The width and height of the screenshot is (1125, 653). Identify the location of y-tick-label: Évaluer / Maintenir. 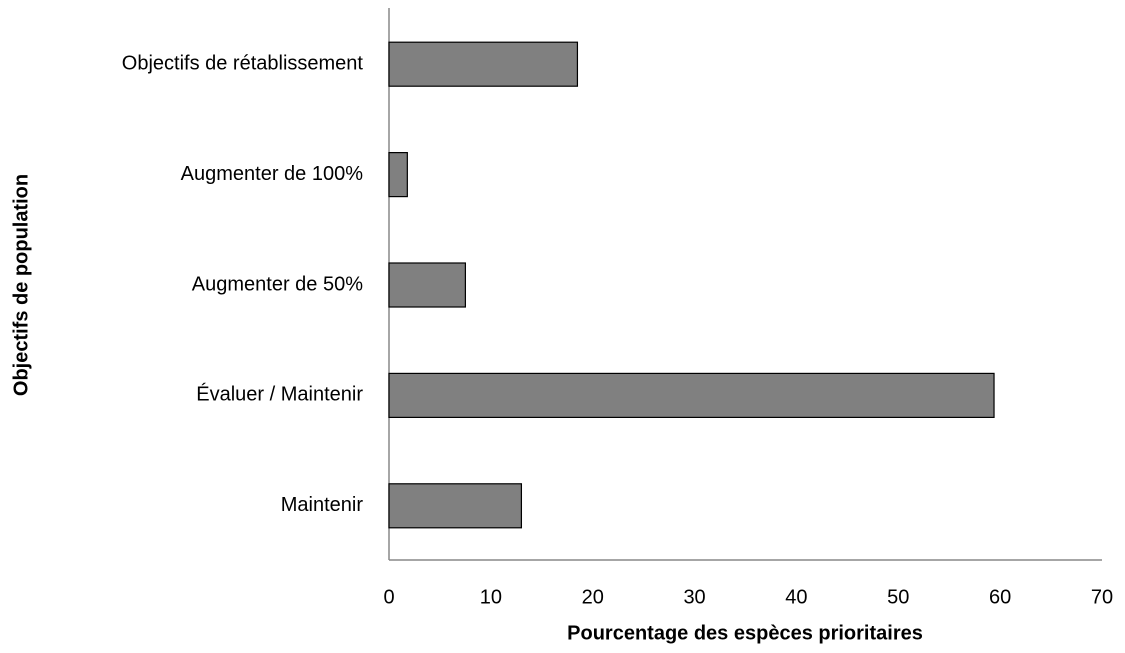
(279, 394).